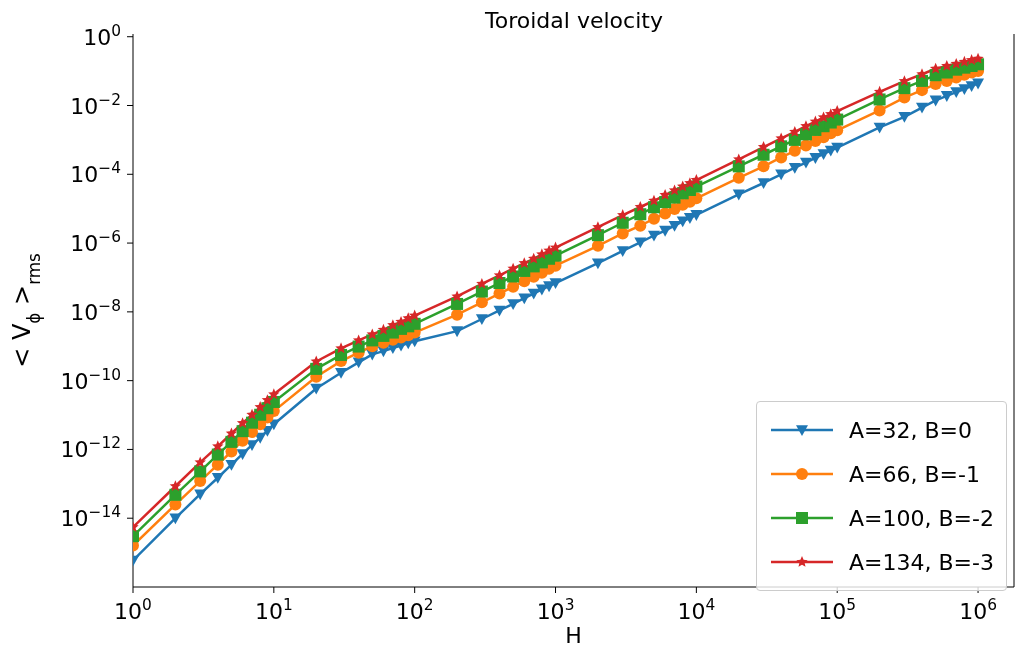 The image size is (1017, 652). What do you see at coordinates (573, 635) in the screenshot?
I see `x-axis-title: H` at bounding box center [573, 635].